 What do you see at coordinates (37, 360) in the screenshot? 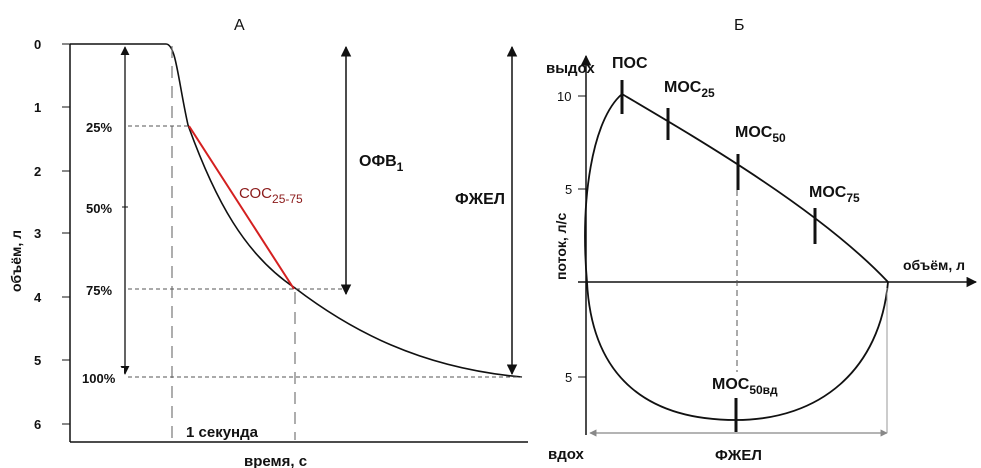
I see `y-tick-5: 5` at bounding box center [37, 360].